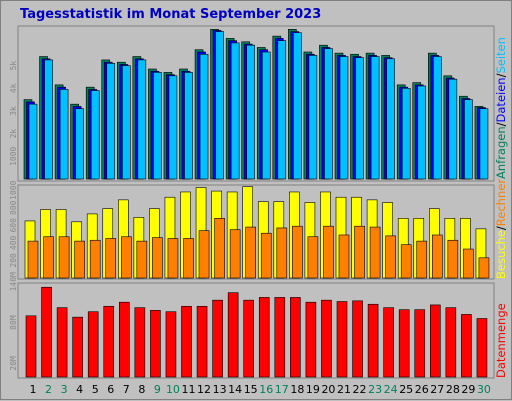 The image size is (512, 401). Describe the element at coordinates (79, 389) in the screenshot. I see `day-label-4: 4` at that location.